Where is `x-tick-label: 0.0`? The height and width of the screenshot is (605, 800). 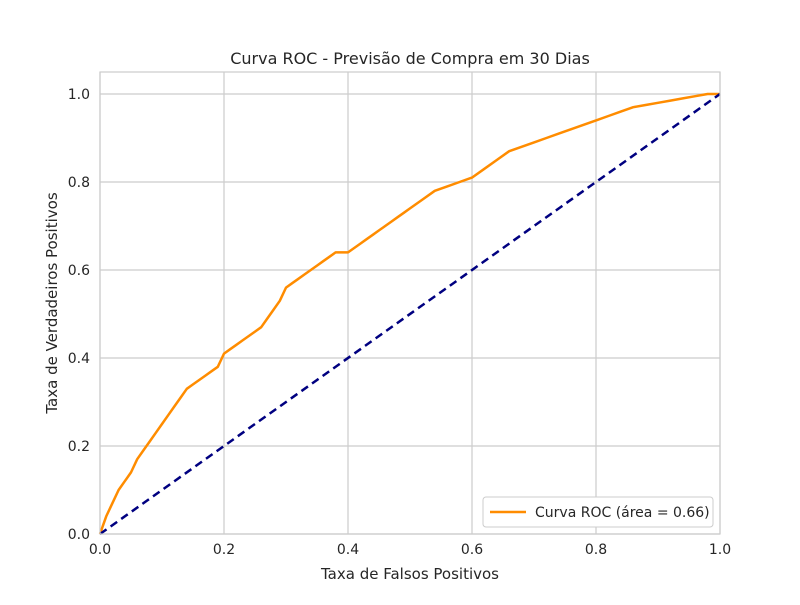
x-tick-label: 0.0 is located at coordinates (100, 550).